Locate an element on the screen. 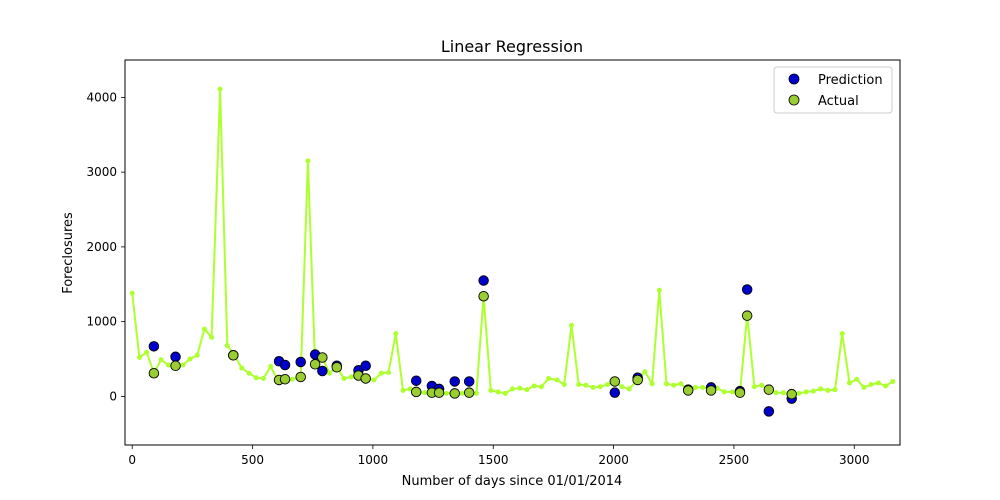 The height and width of the screenshot is (500, 1000). legend-actual-label: Actual is located at coordinates (838, 101).